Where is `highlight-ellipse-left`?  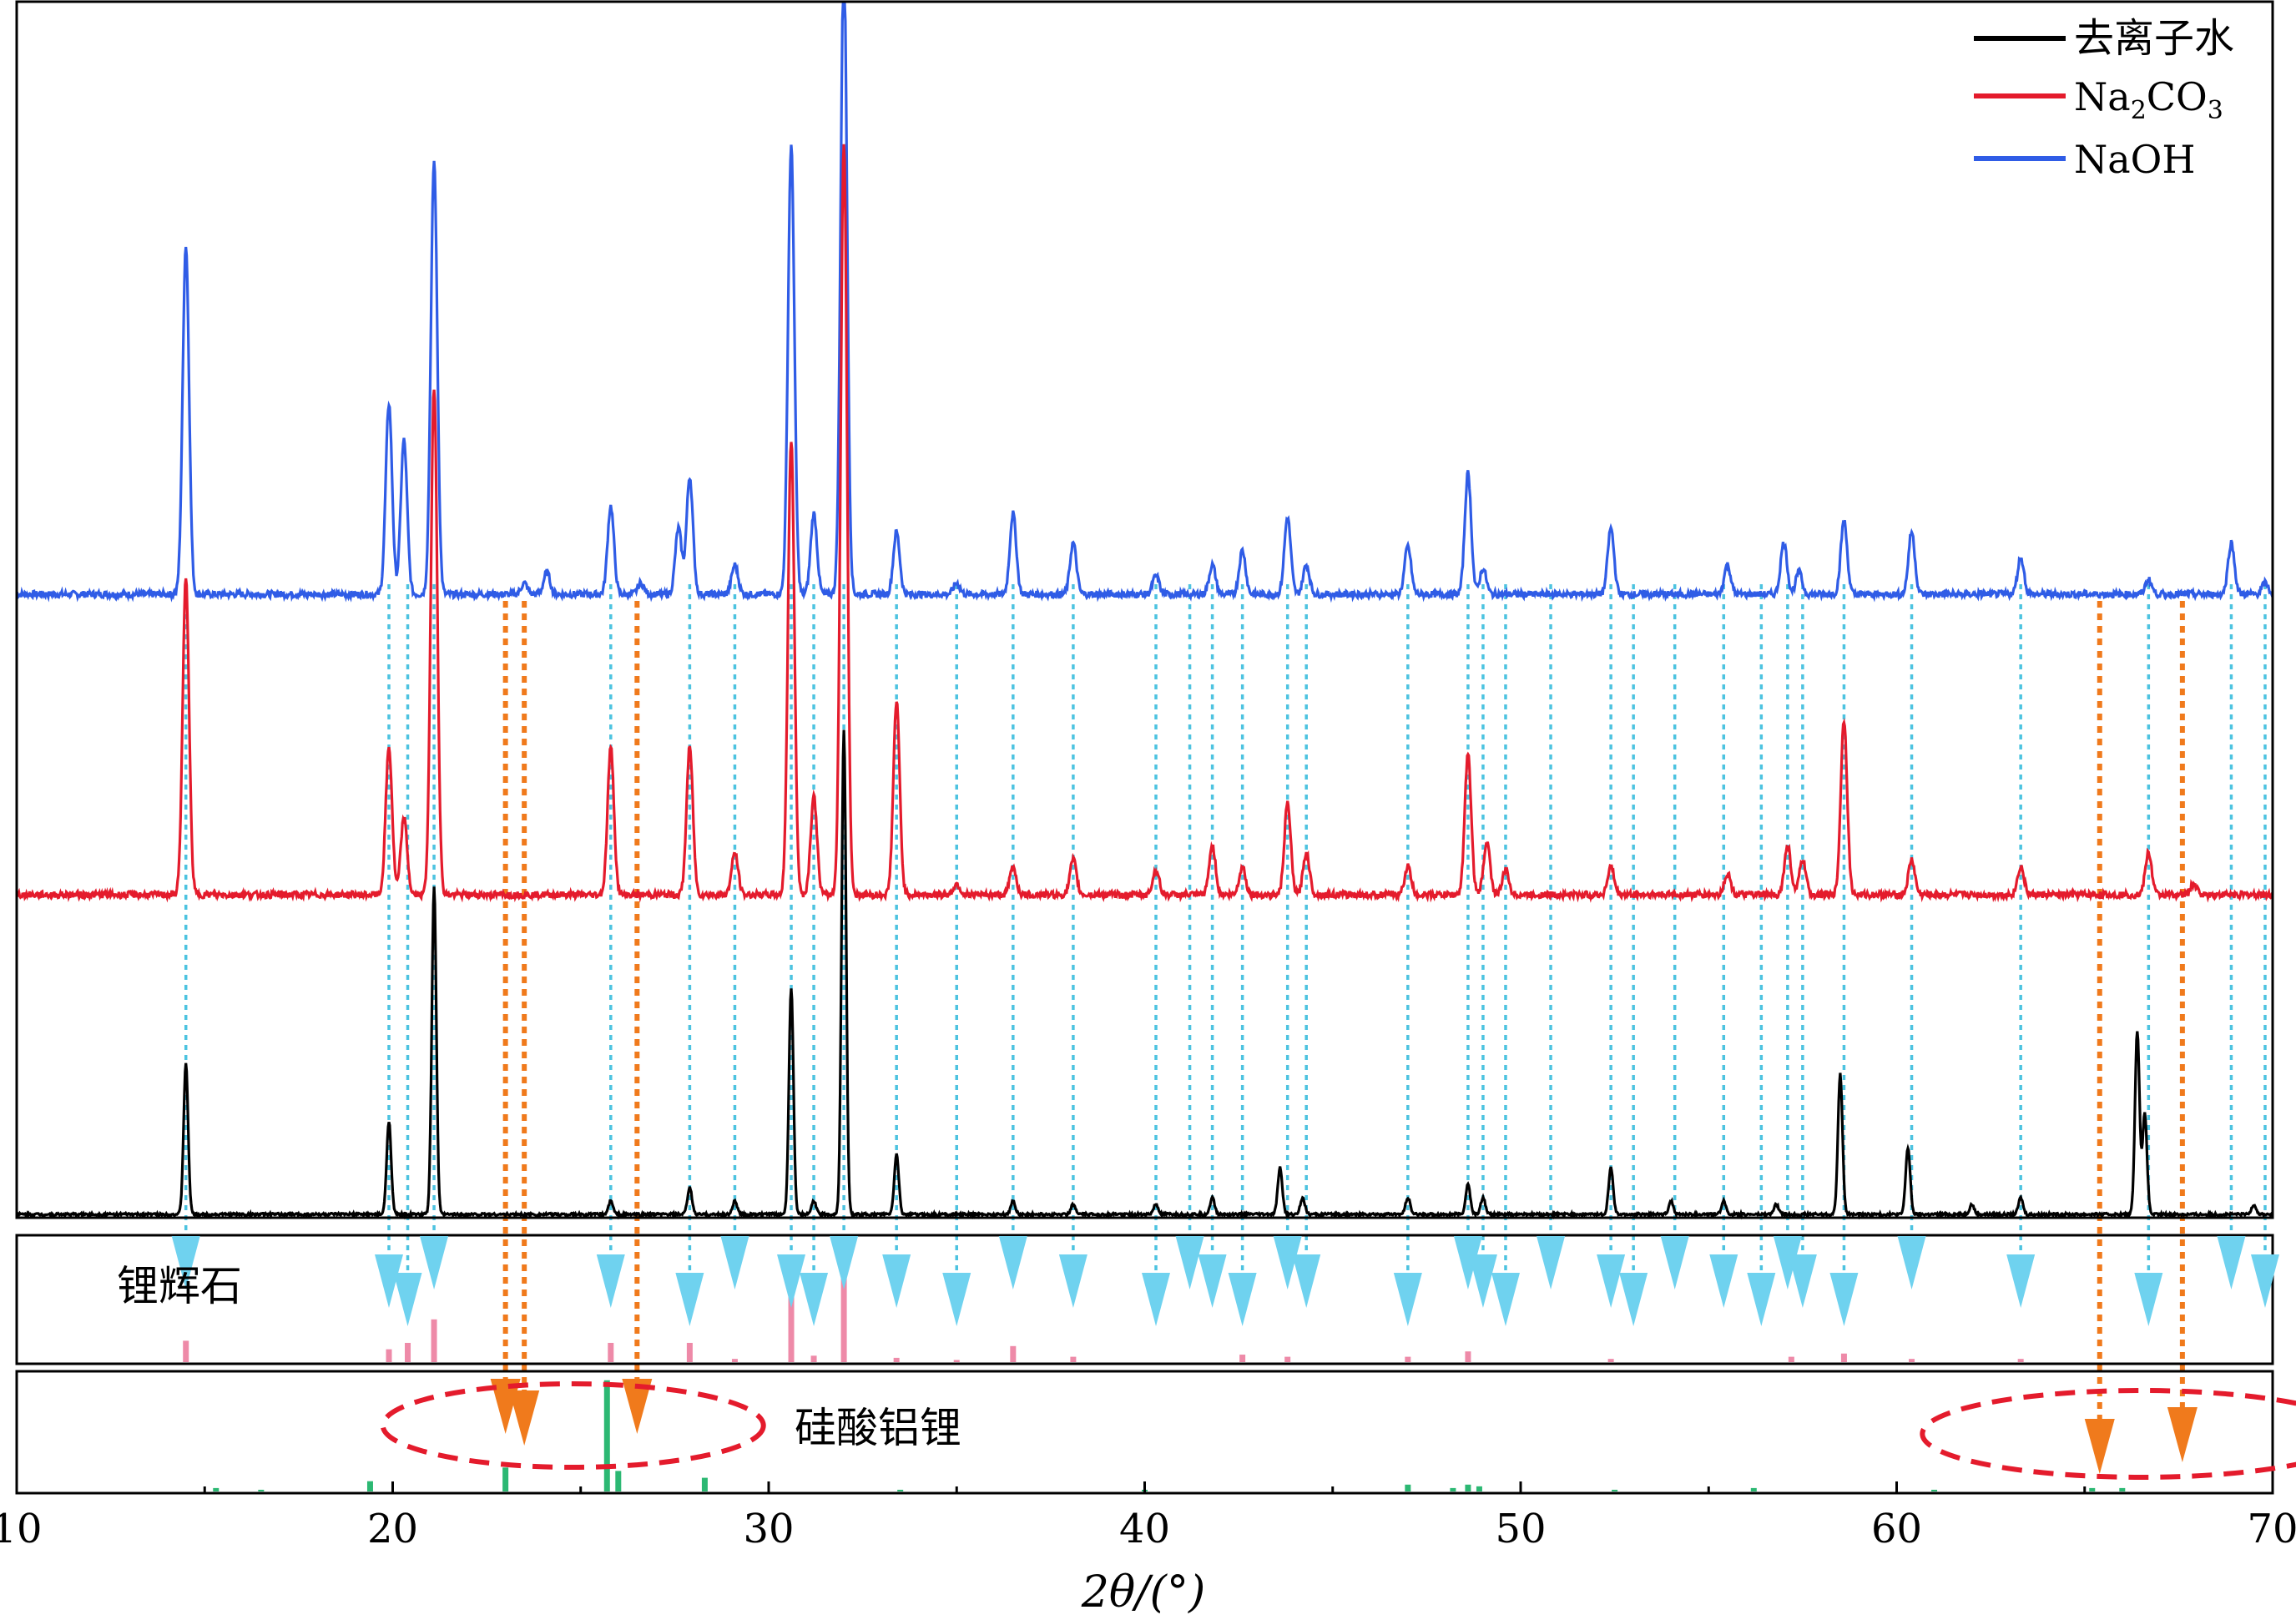 highlight-ellipse-left is located at coordinates (573, 1425).